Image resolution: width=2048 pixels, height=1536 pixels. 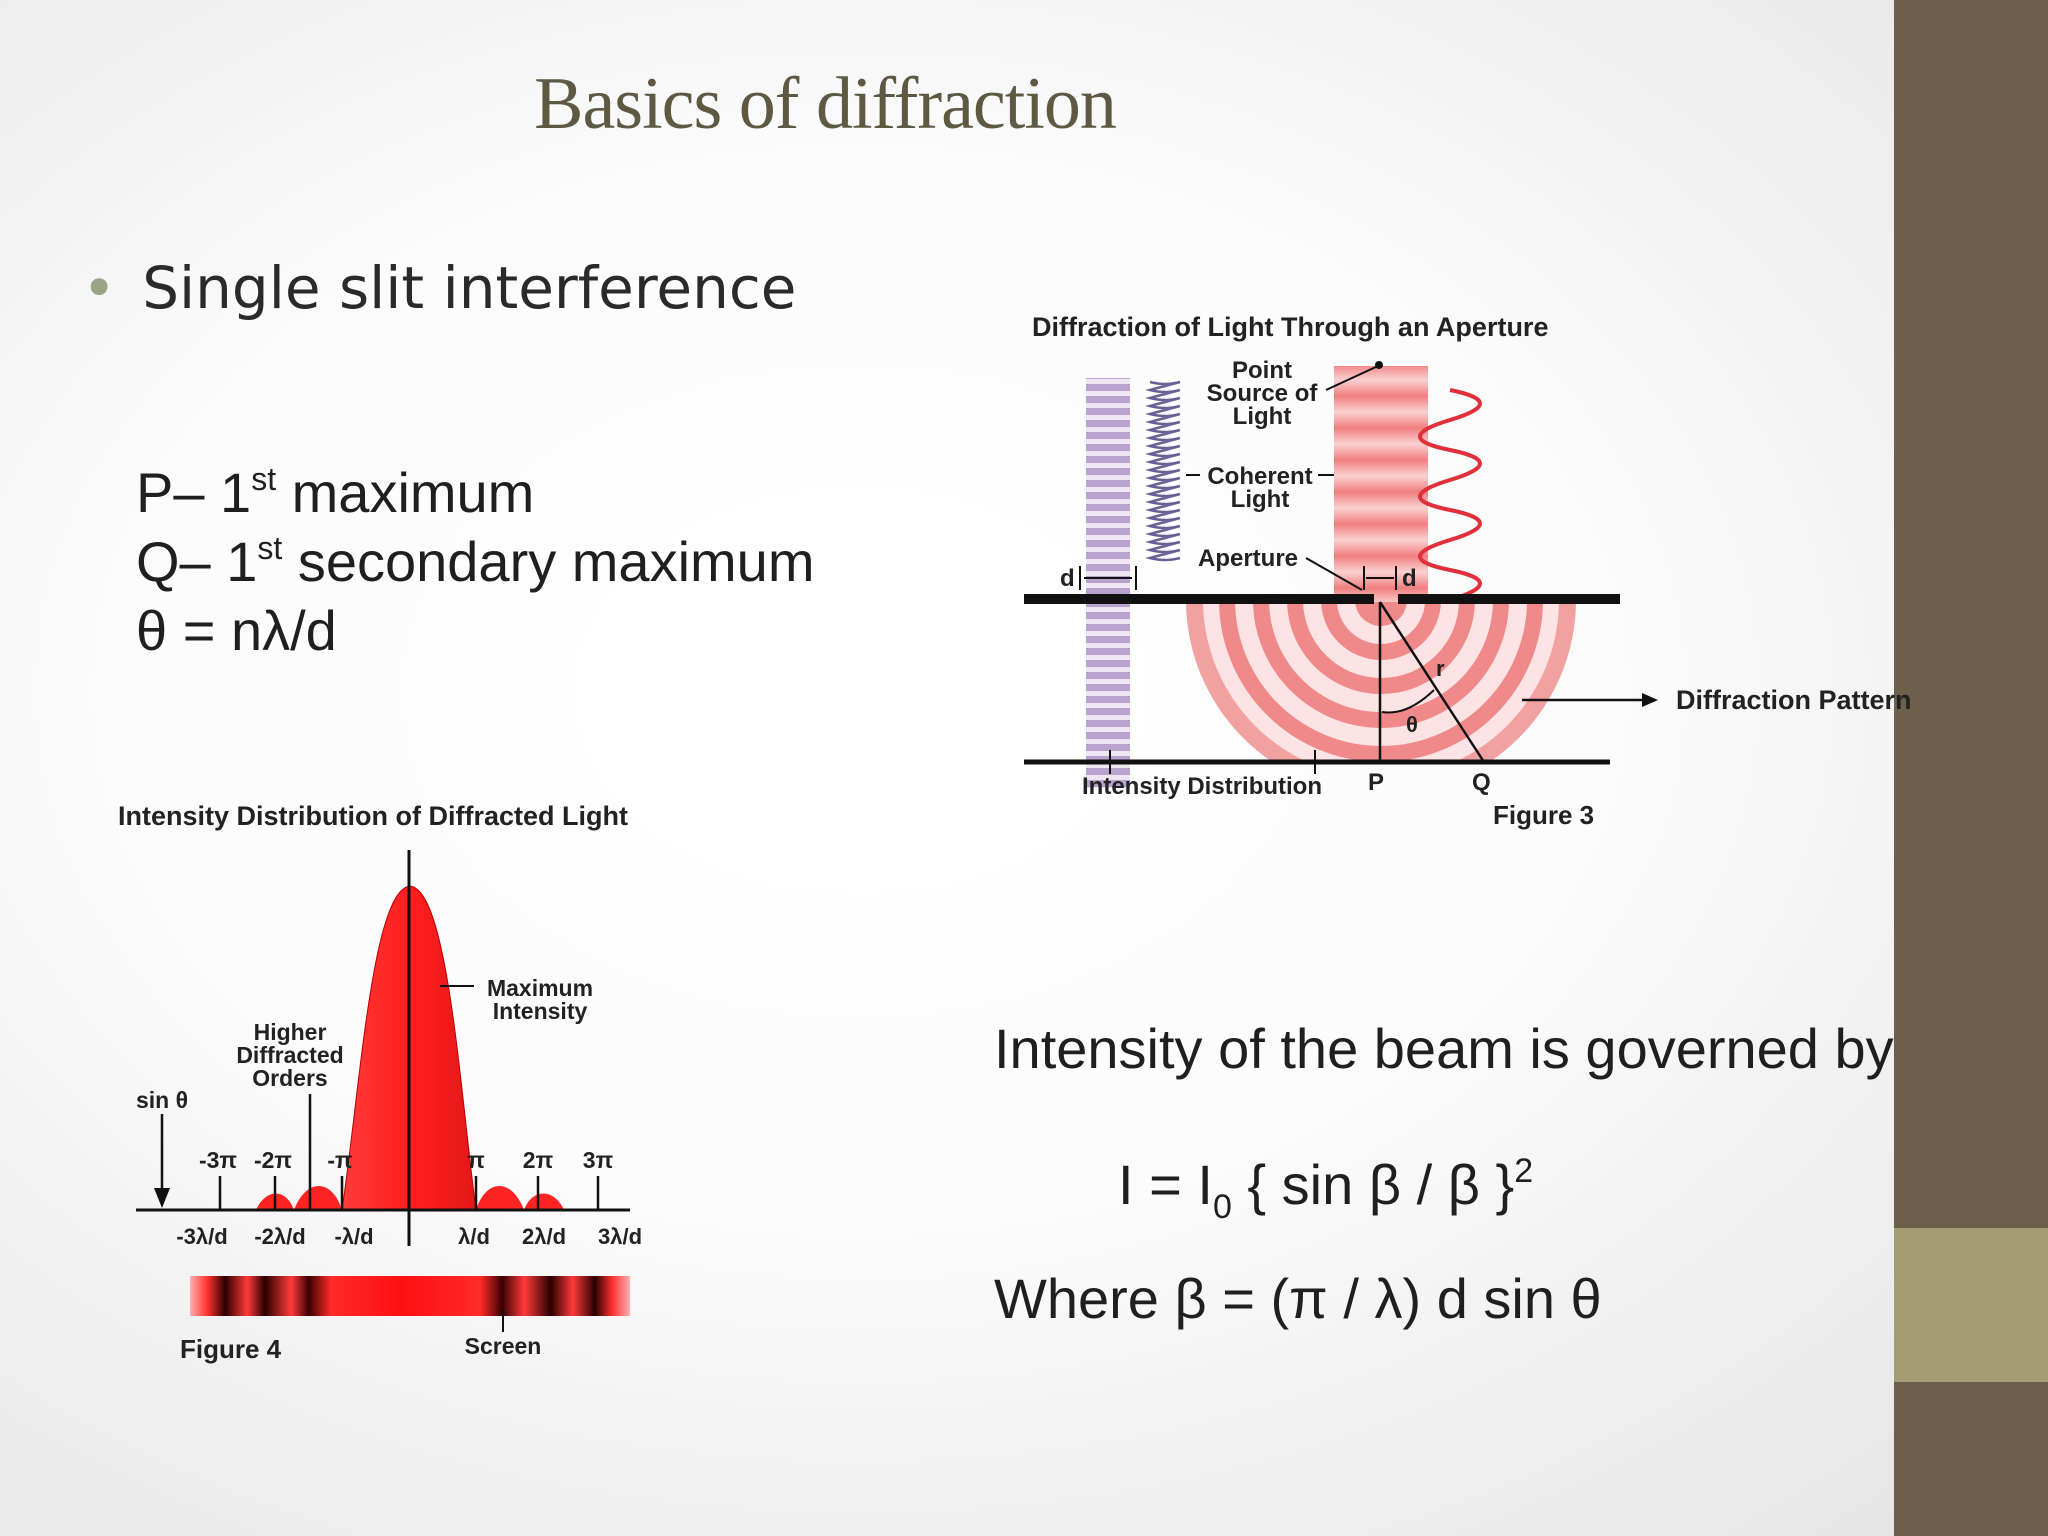 I want to click on definition-p-prefix: P– 1, so click(x=194, y=492).